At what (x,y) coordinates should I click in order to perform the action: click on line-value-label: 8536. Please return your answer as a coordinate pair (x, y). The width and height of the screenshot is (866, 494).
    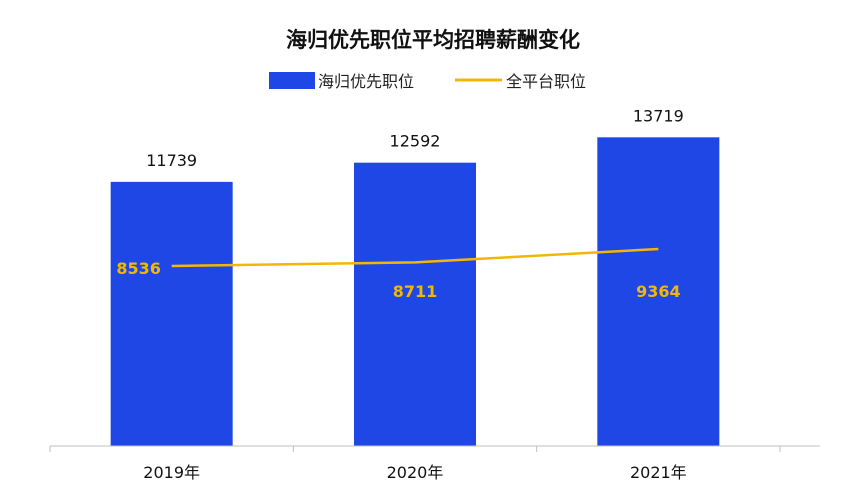
    Looking at the image, I should click on (138, 268).